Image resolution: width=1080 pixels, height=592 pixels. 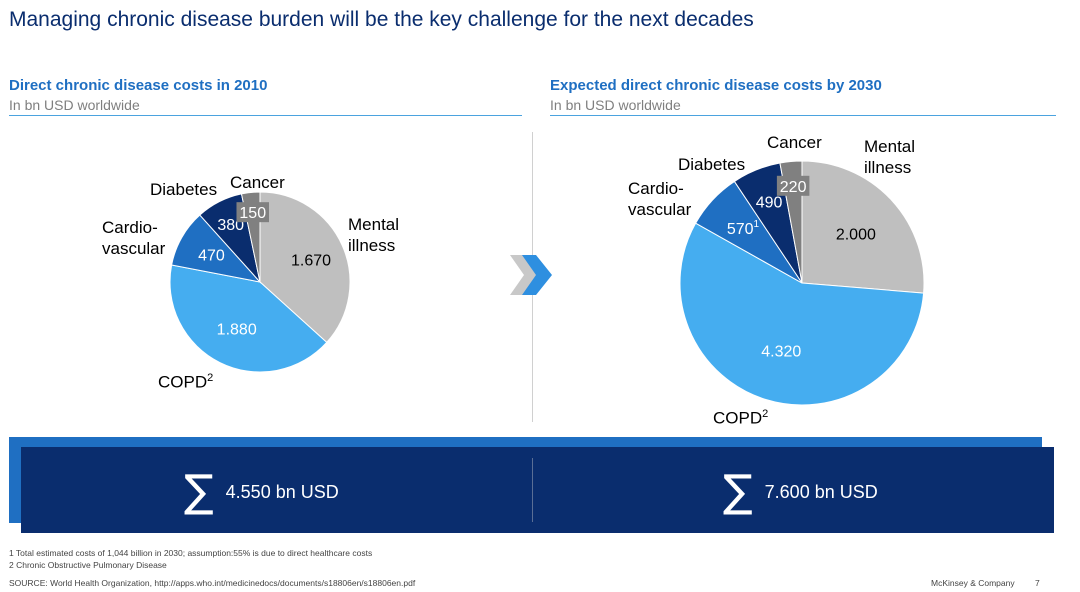 I want to click on brand-name: McKinsey & Company, so click(x=973, y=583).